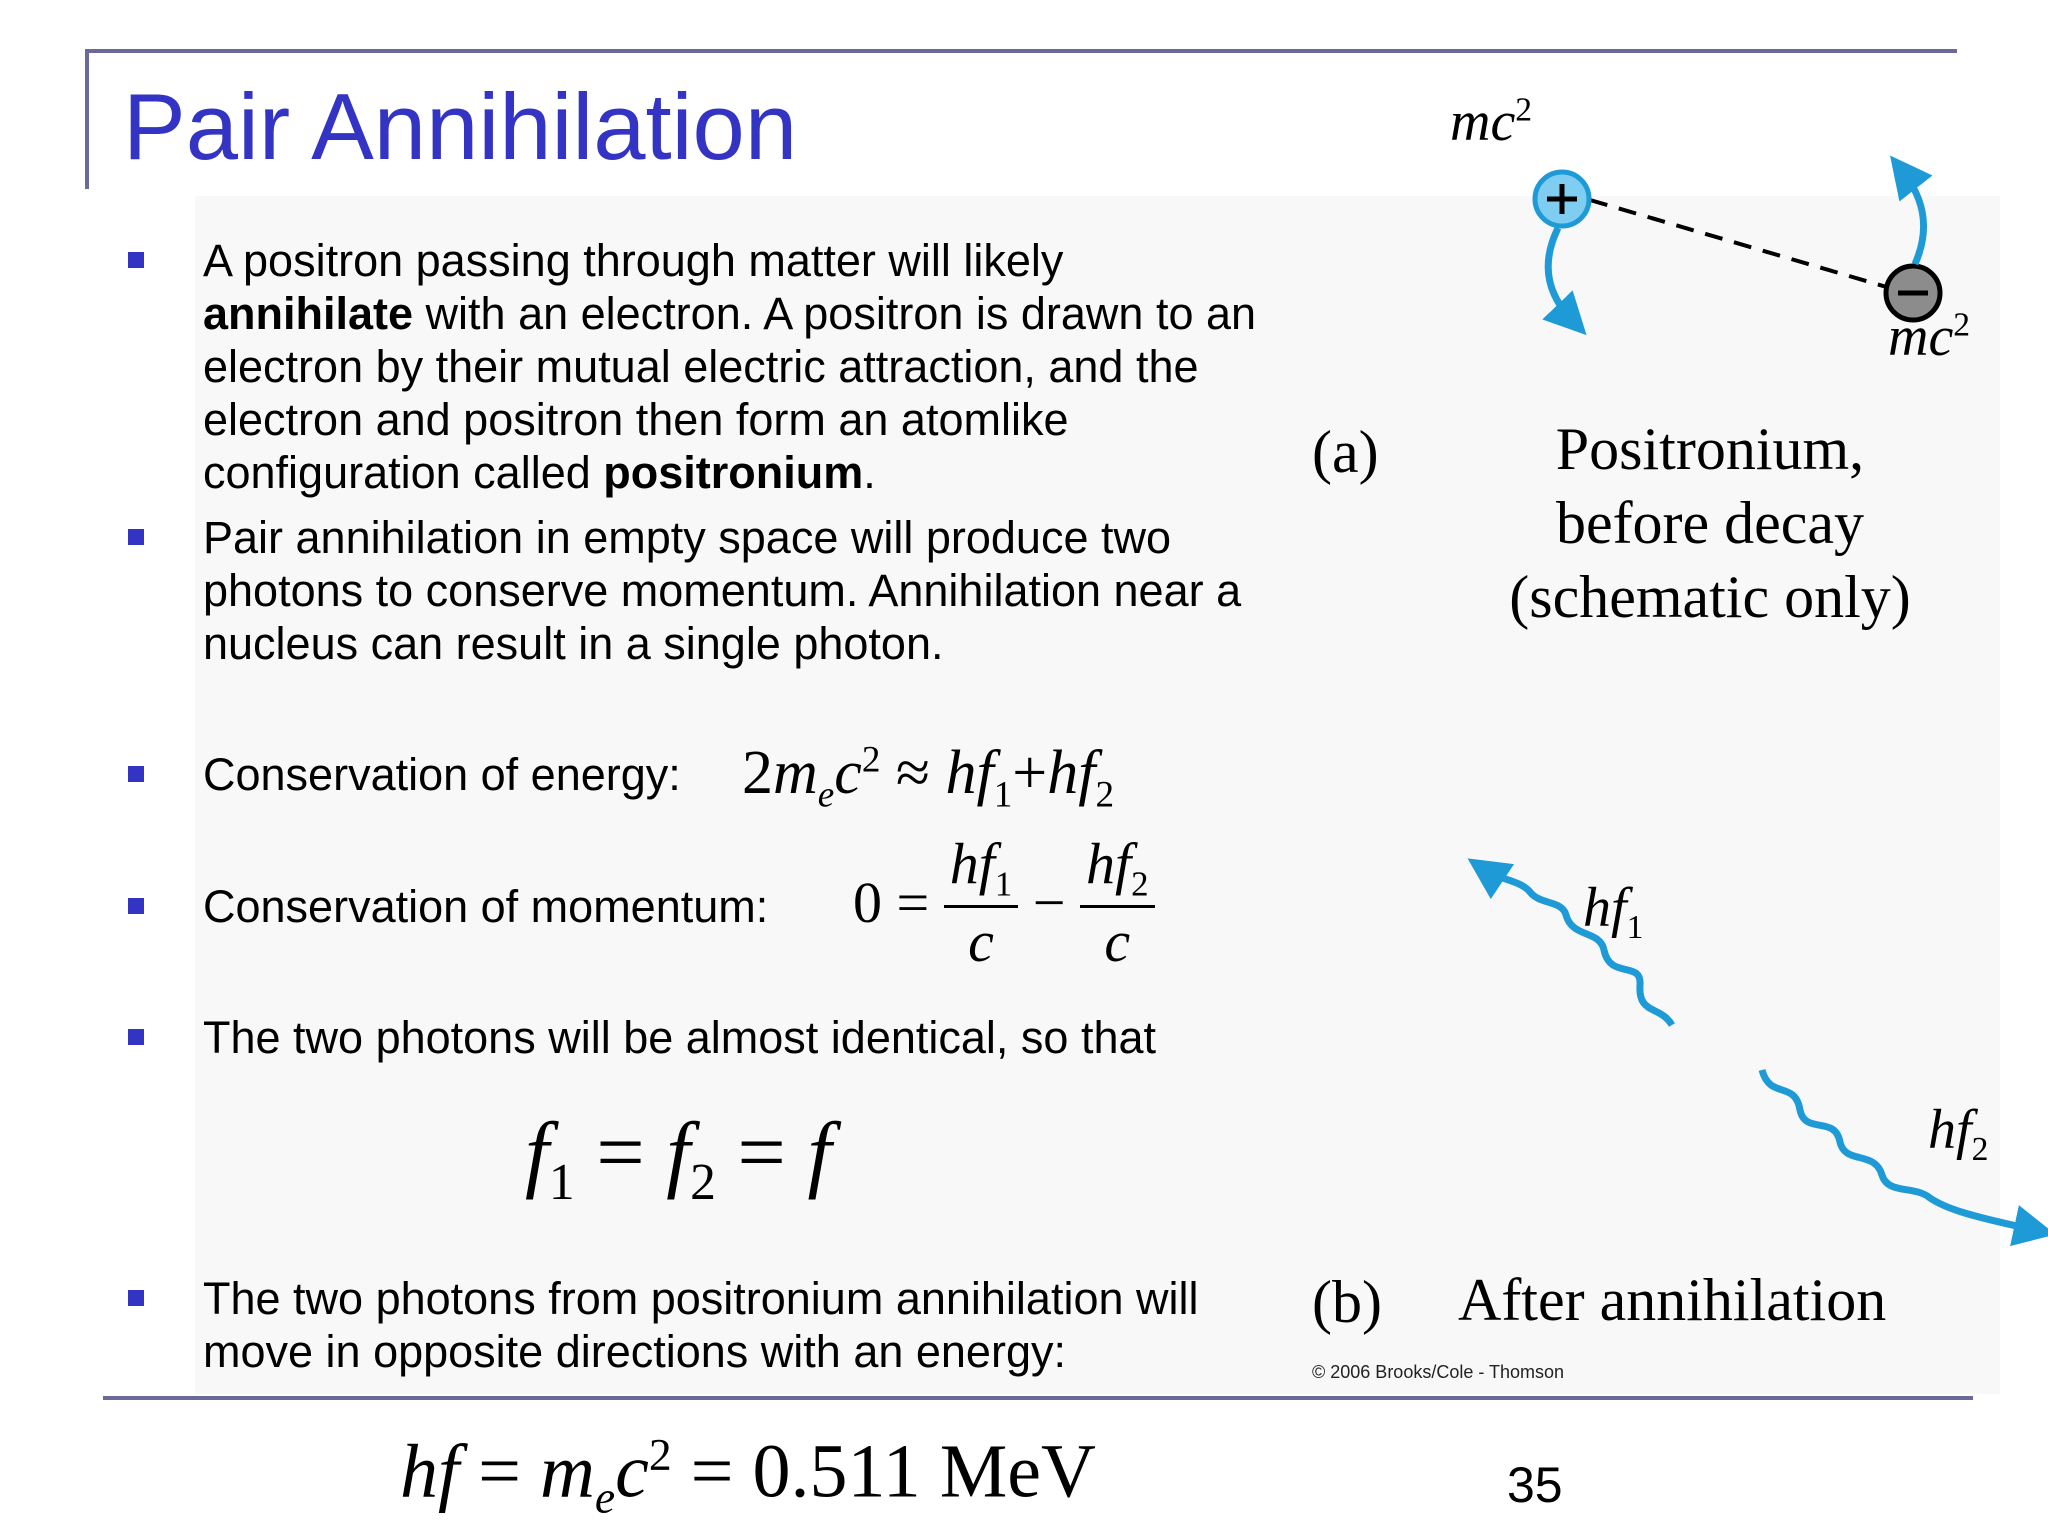  Describe the element at coordinates (573, 643) in the screenshot. I see `text-line: nucleus can result in a single photon.` at that location.